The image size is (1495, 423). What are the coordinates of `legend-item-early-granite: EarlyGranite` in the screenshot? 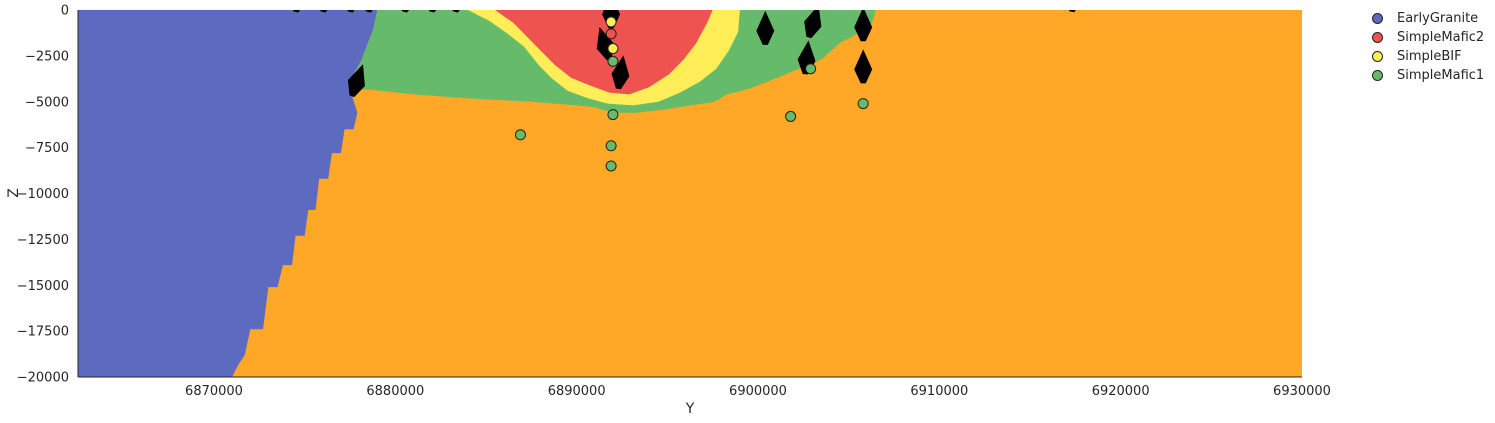 It's located at (1428, 18).